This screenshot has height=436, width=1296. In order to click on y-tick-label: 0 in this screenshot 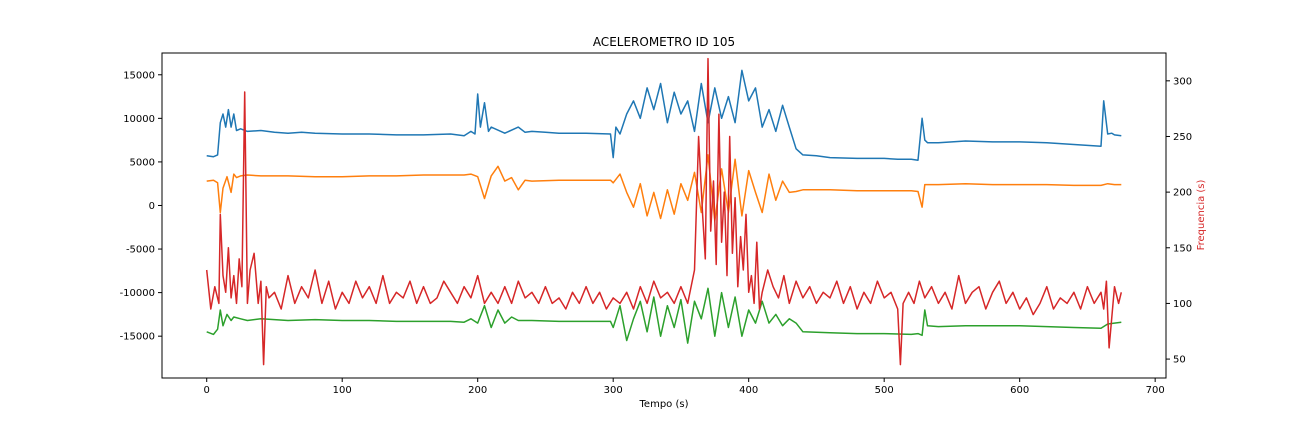, I will do `click(152, 206)`.